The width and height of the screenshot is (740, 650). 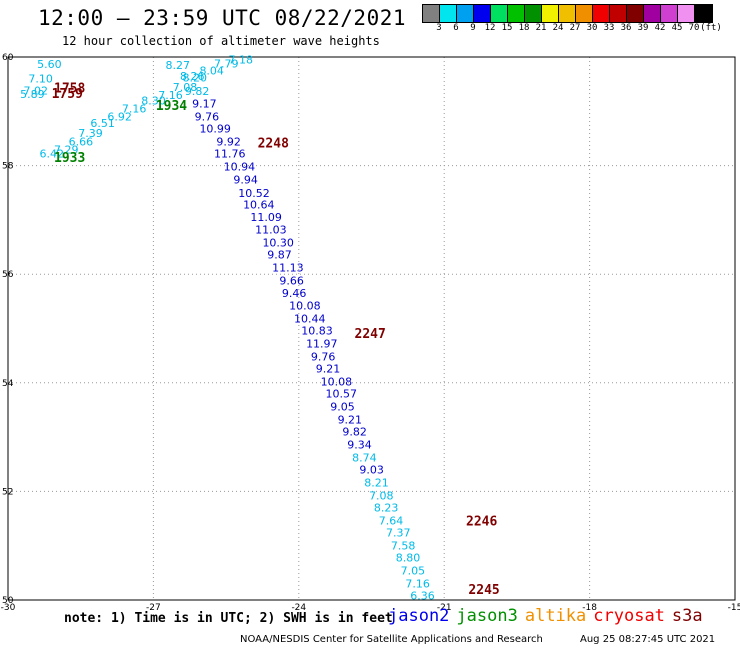 I want to click on pass-time-label: 2245, so click(x=483, y=590).